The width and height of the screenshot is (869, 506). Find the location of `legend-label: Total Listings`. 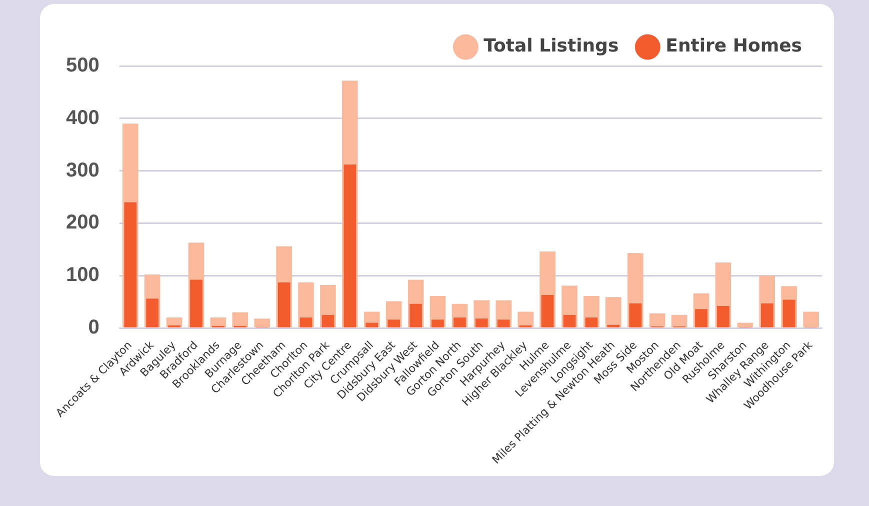

legend-label: Total Listings is located at coordinates (551, 46).